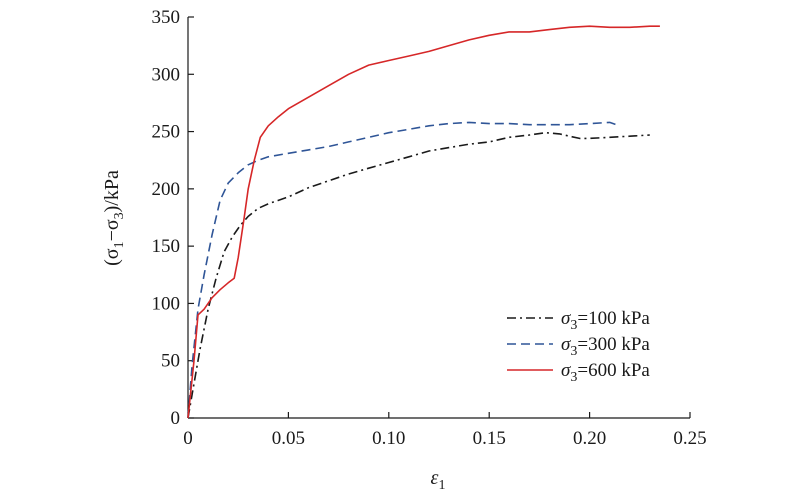 The image size is (800, 496). I want to click on y-axis-label: (σ1−σ3)/kPa, so click(114, 218).